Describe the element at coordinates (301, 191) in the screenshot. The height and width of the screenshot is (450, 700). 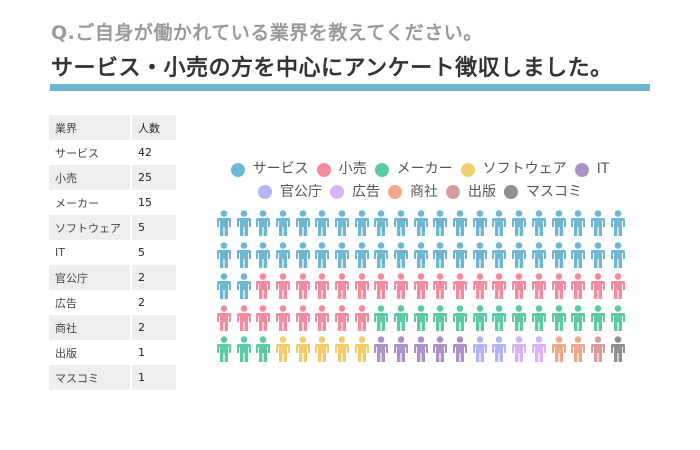
I see `legend-label: 官公庁` at that location.